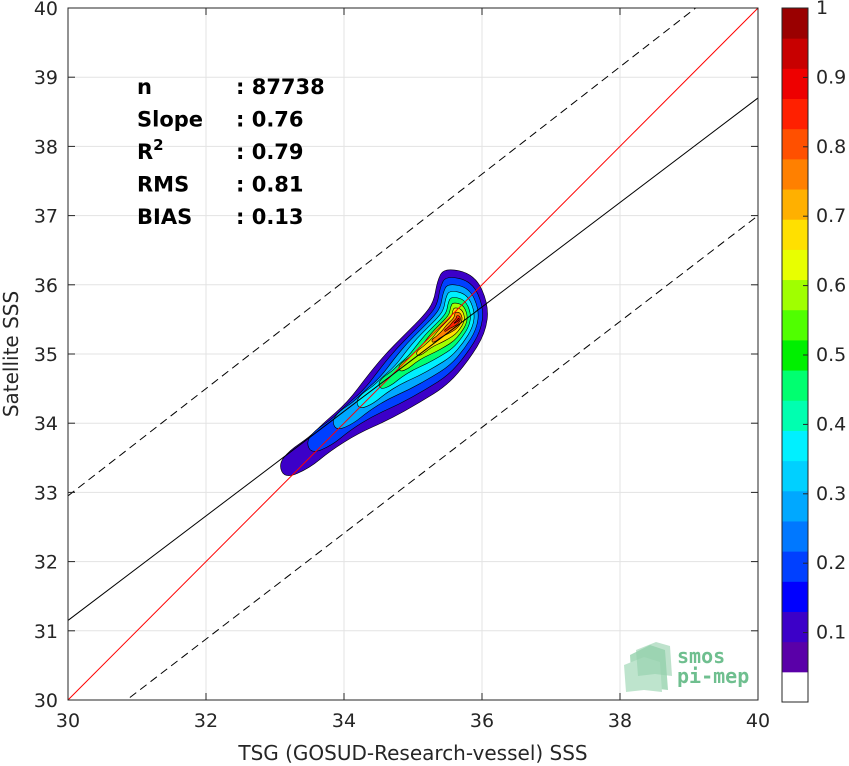  I want to click on colorbar-tick-label: 0.8, so click(831, 147).